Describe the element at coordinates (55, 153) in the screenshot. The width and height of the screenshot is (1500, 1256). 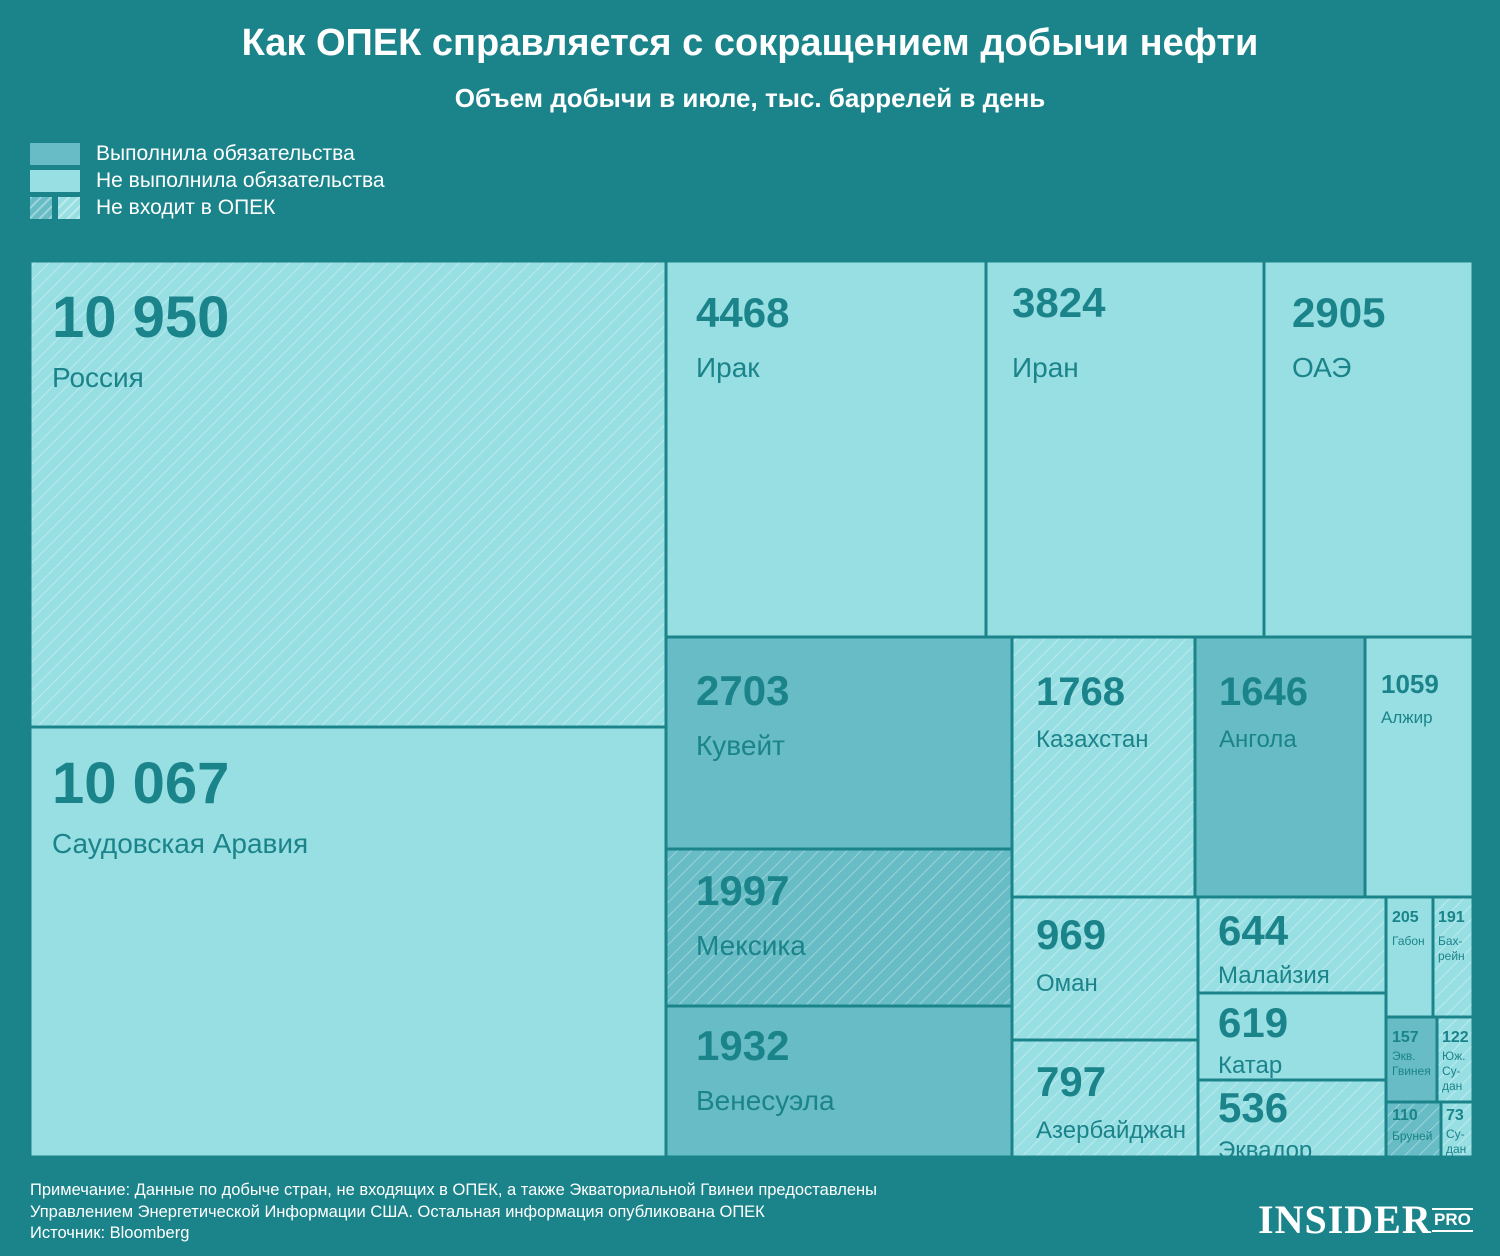
I see `legend-swatch-complied` at that location.